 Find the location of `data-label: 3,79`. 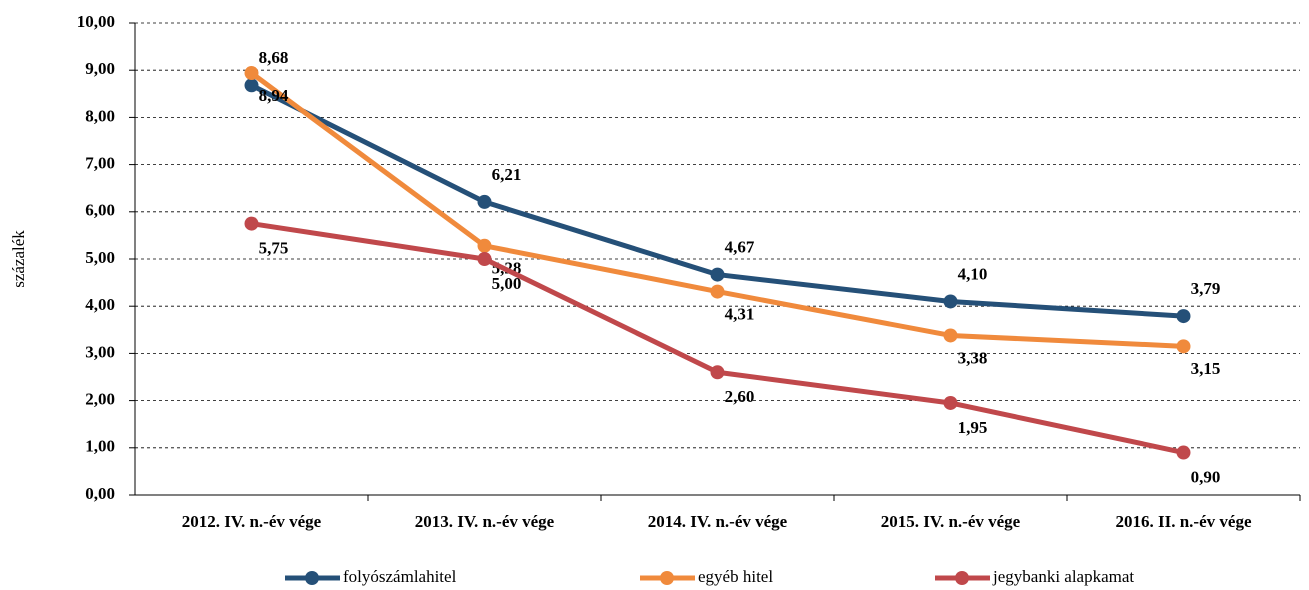

data-label: 3,79 is located at coordinates (1206, 288).